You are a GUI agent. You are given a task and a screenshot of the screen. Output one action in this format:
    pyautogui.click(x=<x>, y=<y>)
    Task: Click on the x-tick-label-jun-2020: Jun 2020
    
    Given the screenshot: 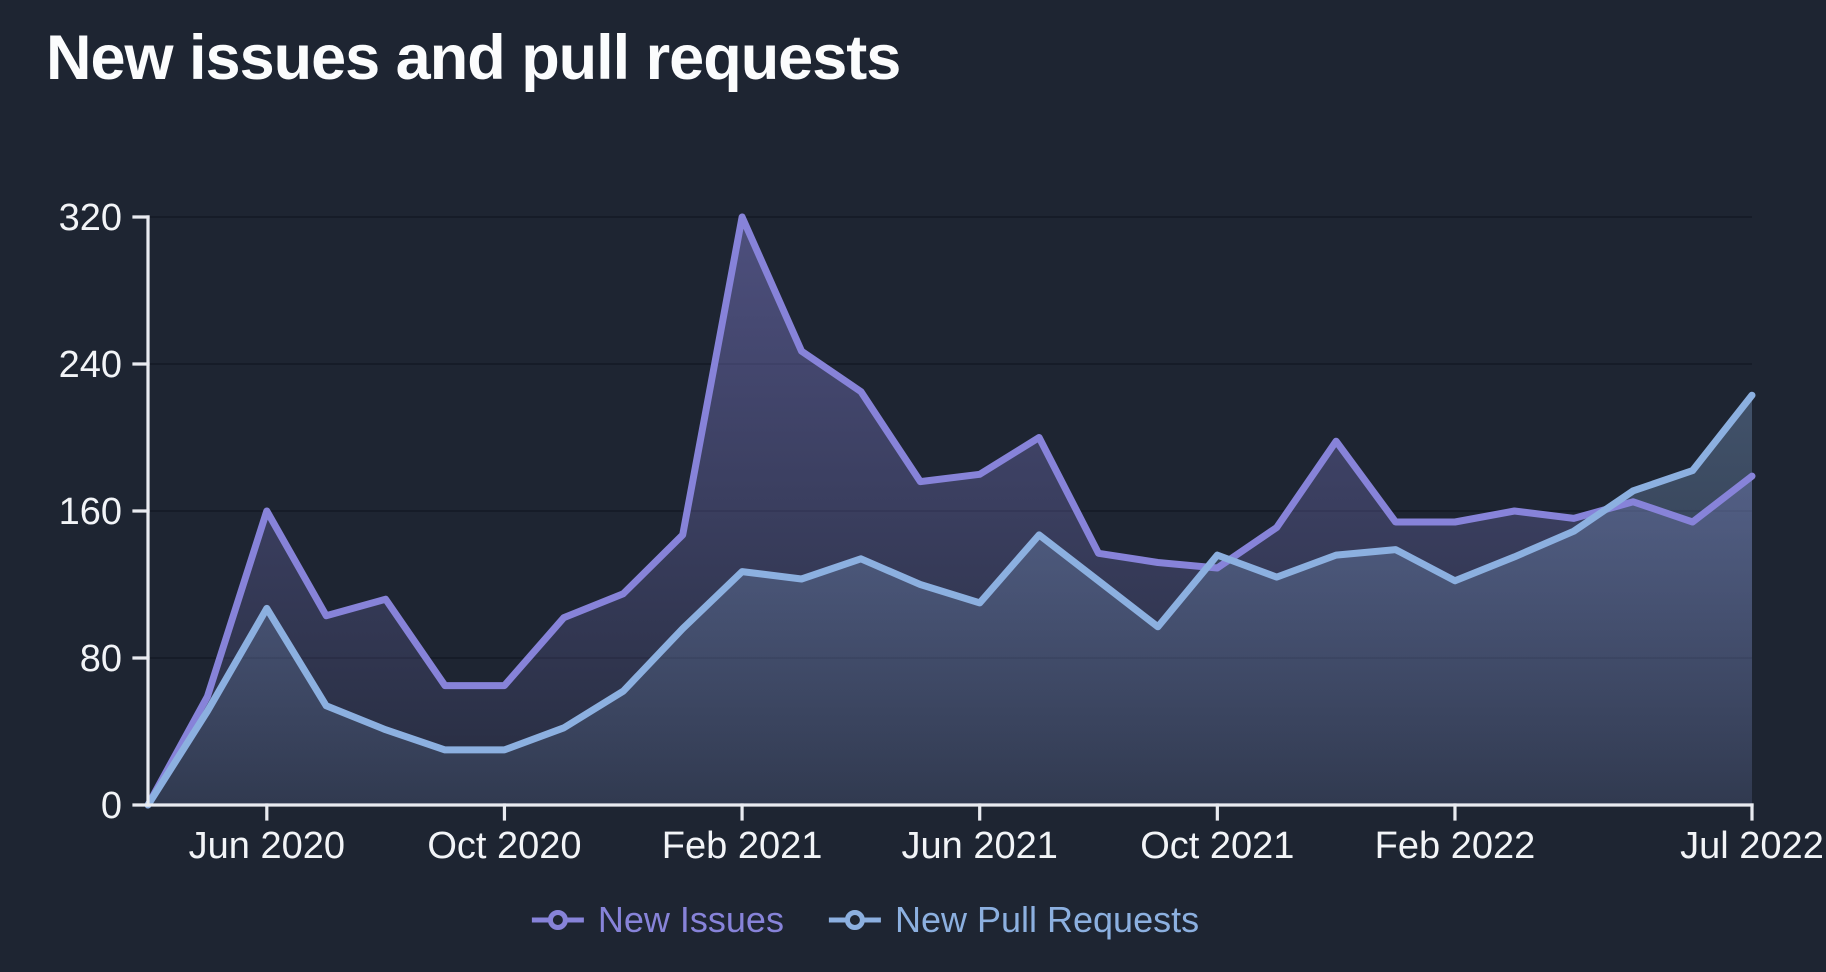 What is the action you would take?
    pyautogui.click(x=267, y=846)
    